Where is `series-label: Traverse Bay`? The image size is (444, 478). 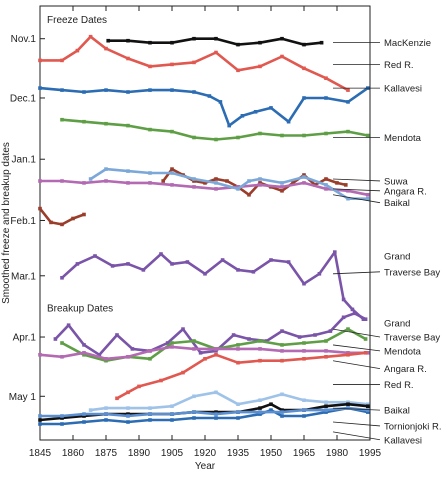
series-label: Traverse Bay is located at coordinates (412, 338).